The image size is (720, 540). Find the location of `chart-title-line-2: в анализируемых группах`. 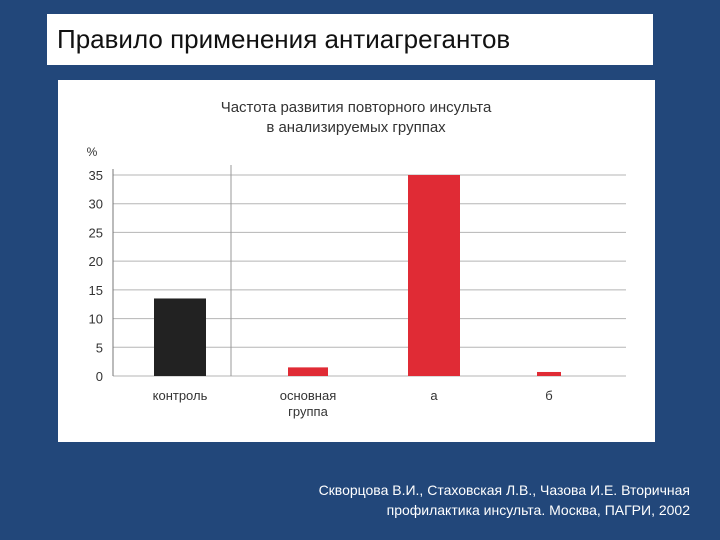

chart-title-line-2: в анализируемых группах is located at coordinates (356, 127).